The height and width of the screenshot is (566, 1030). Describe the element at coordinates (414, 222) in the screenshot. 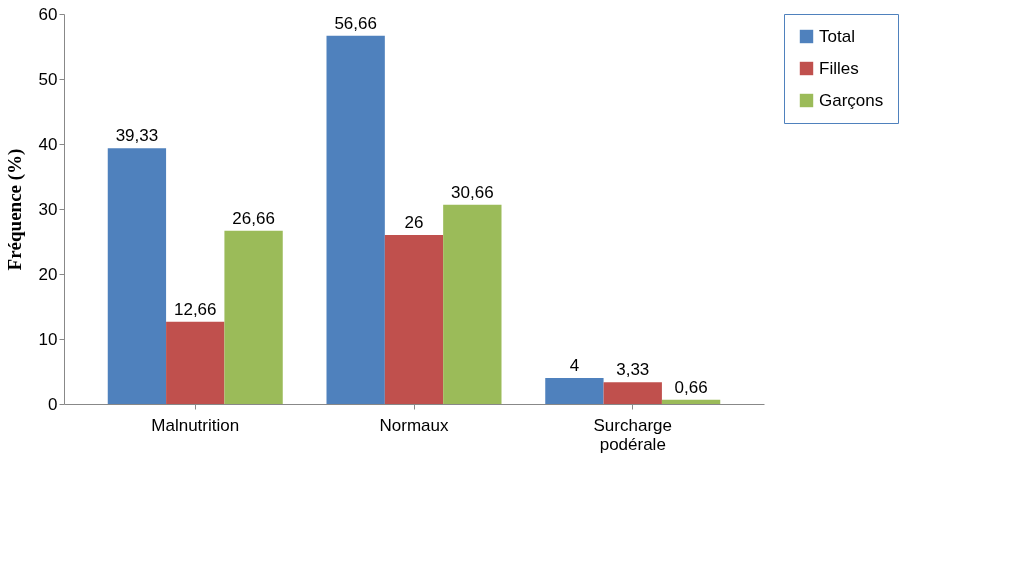

I see `data-label: 26` at that location.